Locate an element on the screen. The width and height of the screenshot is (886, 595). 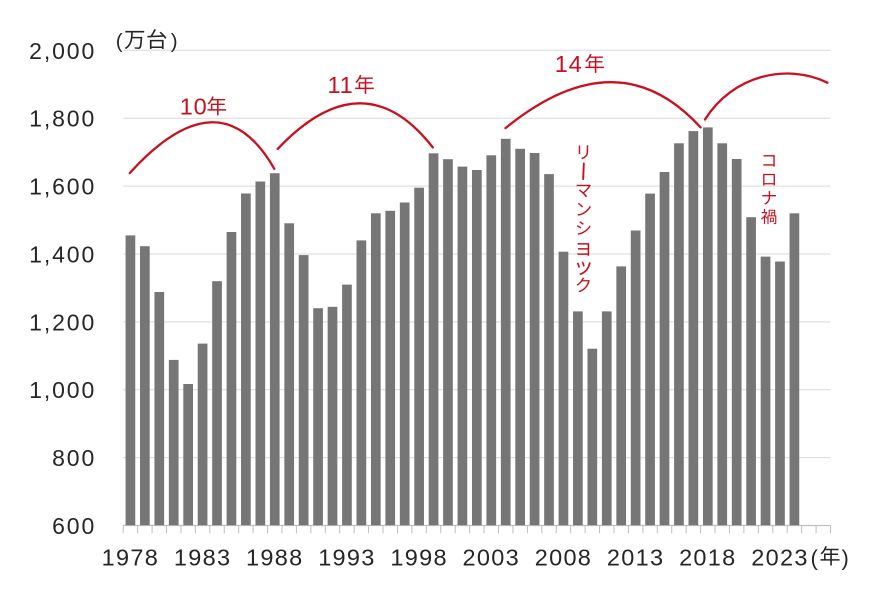
svg-text: 1983 is located at coordinates (202, 558).